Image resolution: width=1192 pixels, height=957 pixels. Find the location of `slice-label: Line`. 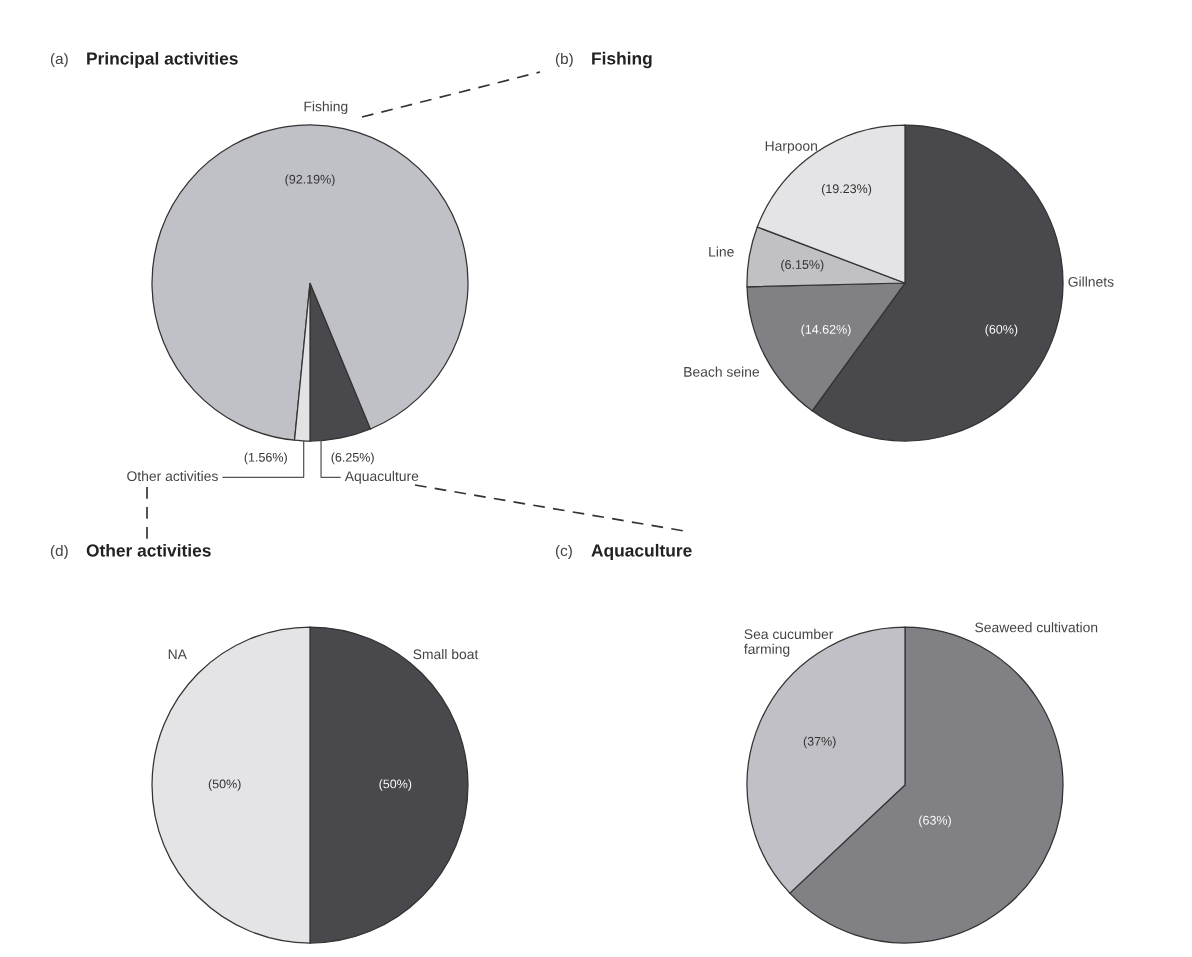

slice-label: Line is located at coordinates (721, 251).